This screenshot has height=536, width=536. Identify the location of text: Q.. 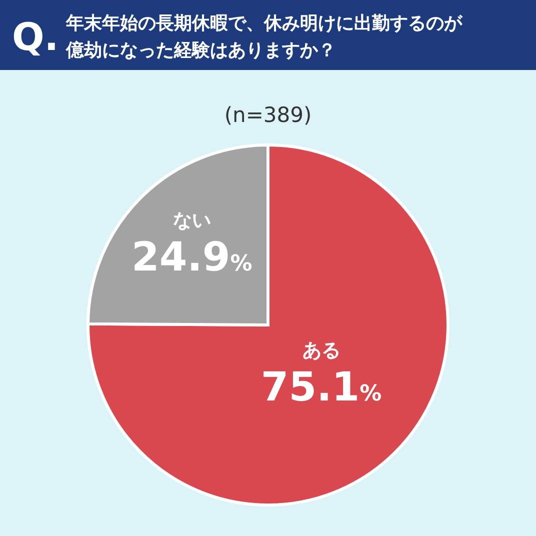
(35, 37).